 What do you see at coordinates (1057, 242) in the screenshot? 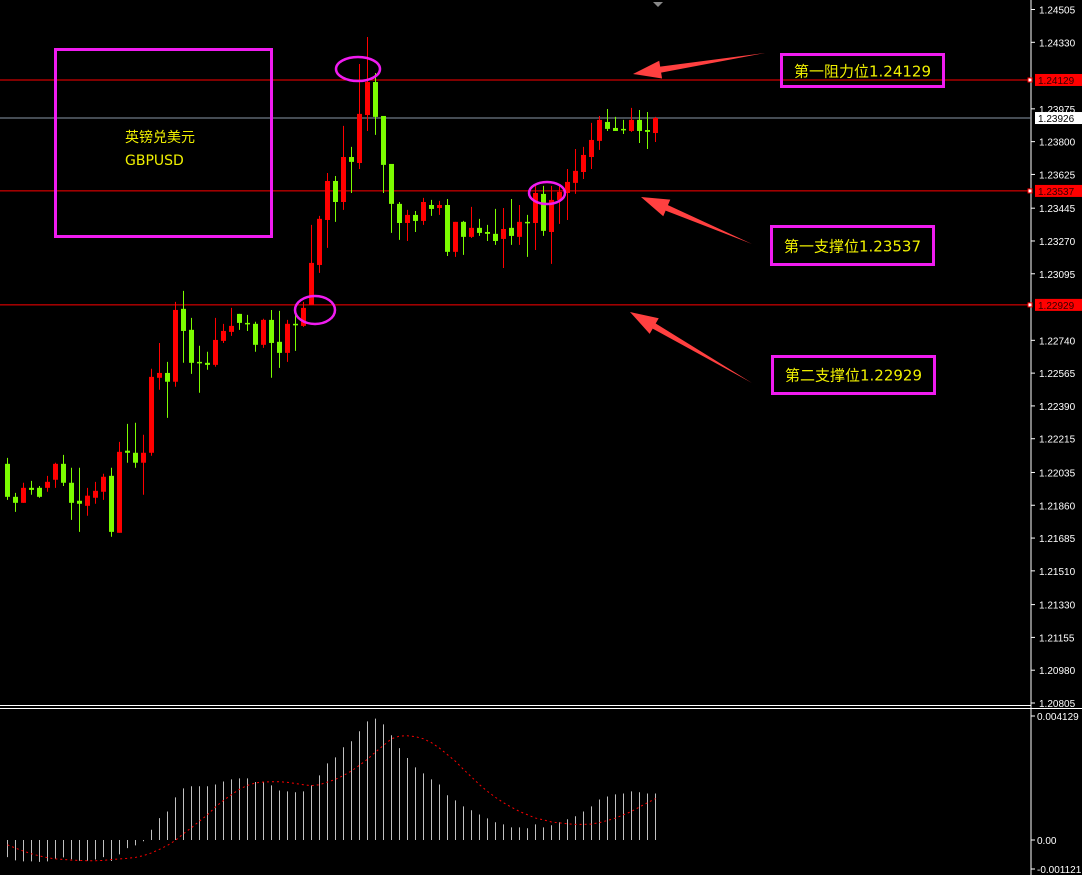
I see `price-tick-label: 1.23270` at bounding box center [1057, 242].